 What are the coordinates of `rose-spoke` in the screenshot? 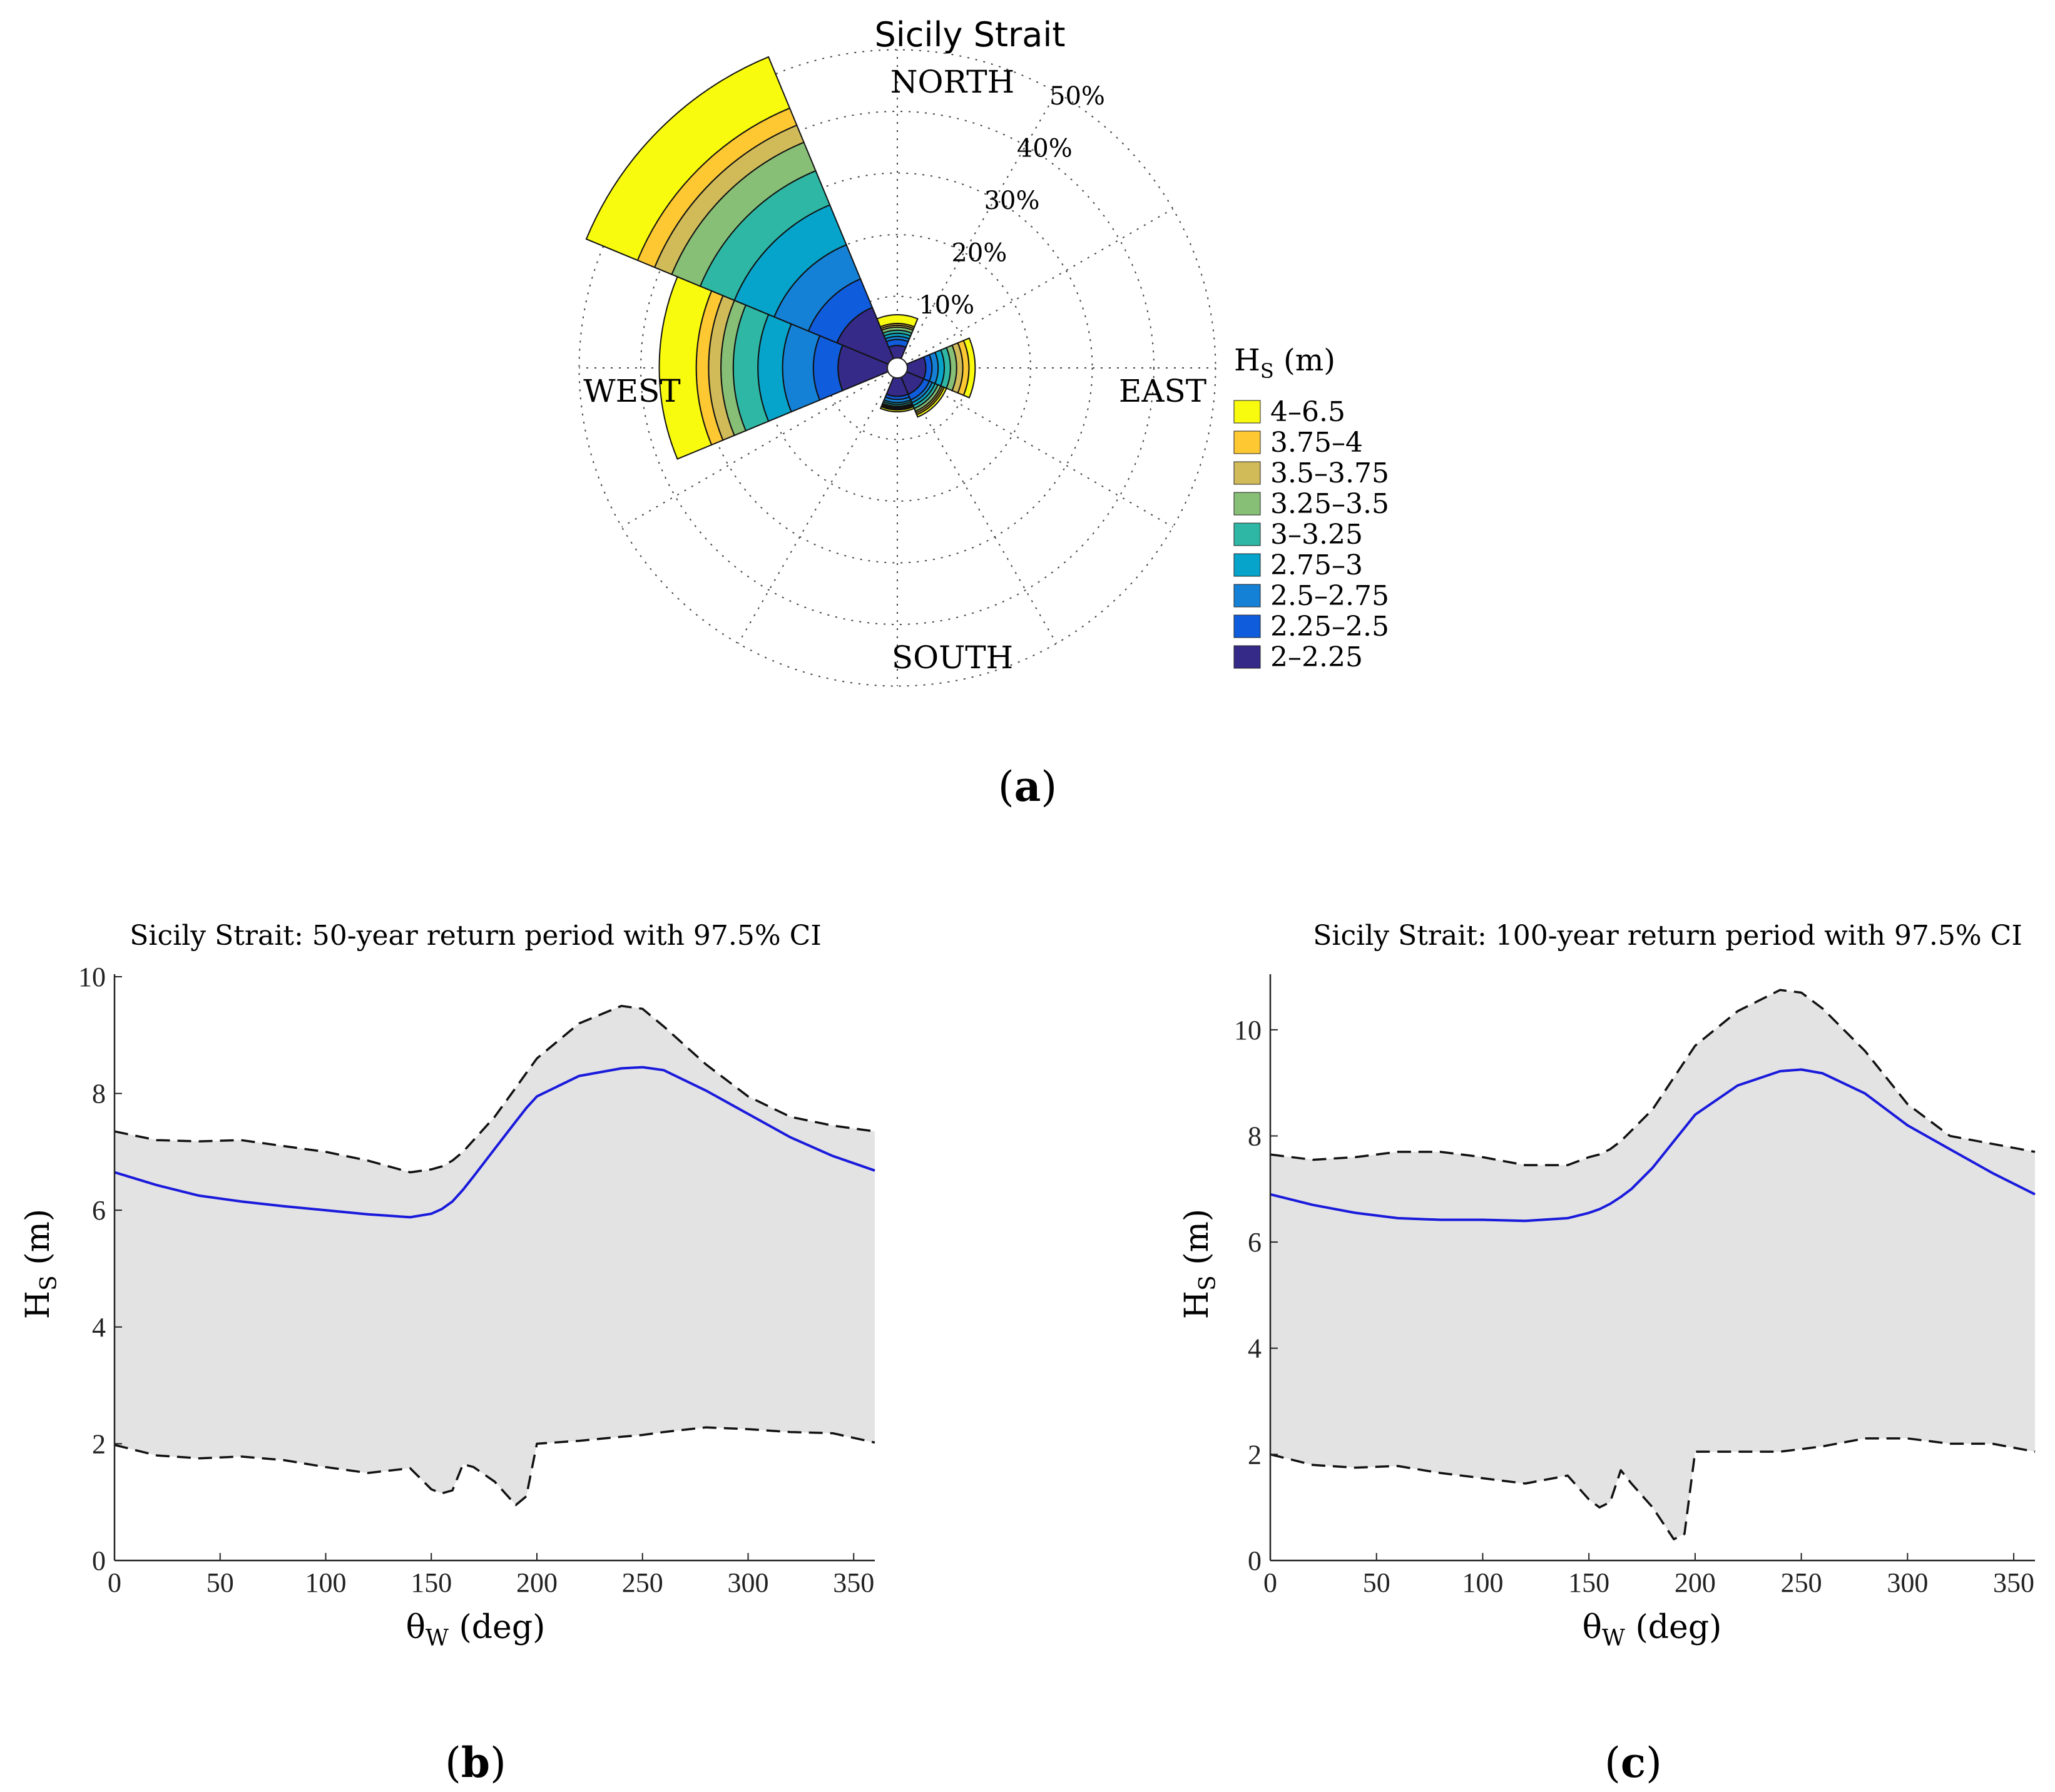 It's located at (1035, 288).